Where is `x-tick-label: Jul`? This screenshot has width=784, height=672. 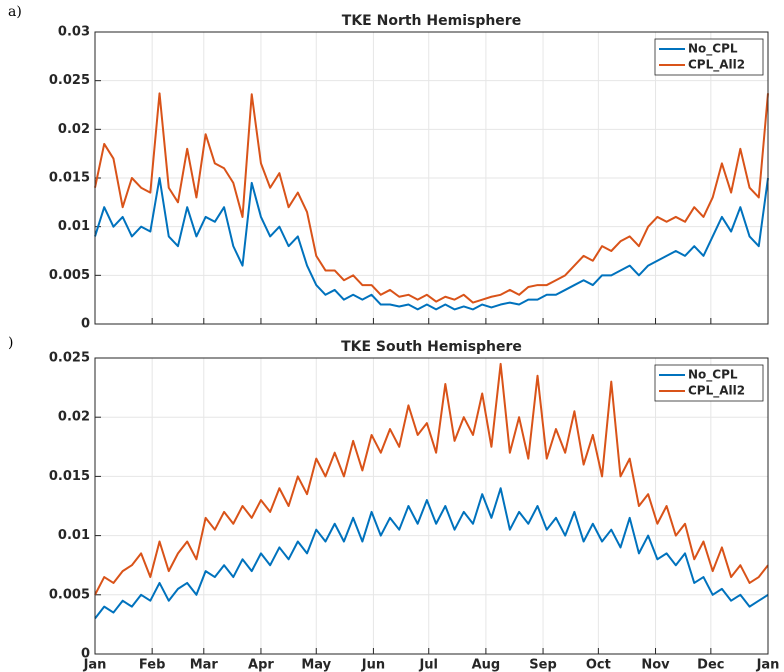 x-tick-label: Jul is located at coordinates (428, 665).